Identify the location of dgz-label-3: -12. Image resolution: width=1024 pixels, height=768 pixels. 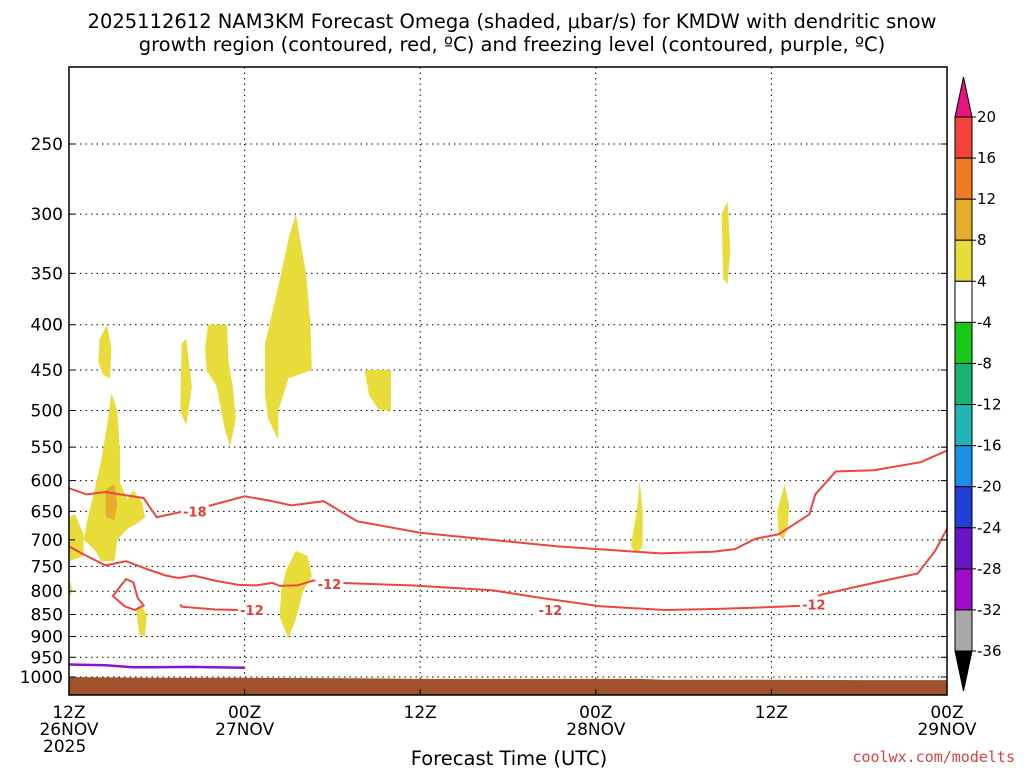
(814, 605).